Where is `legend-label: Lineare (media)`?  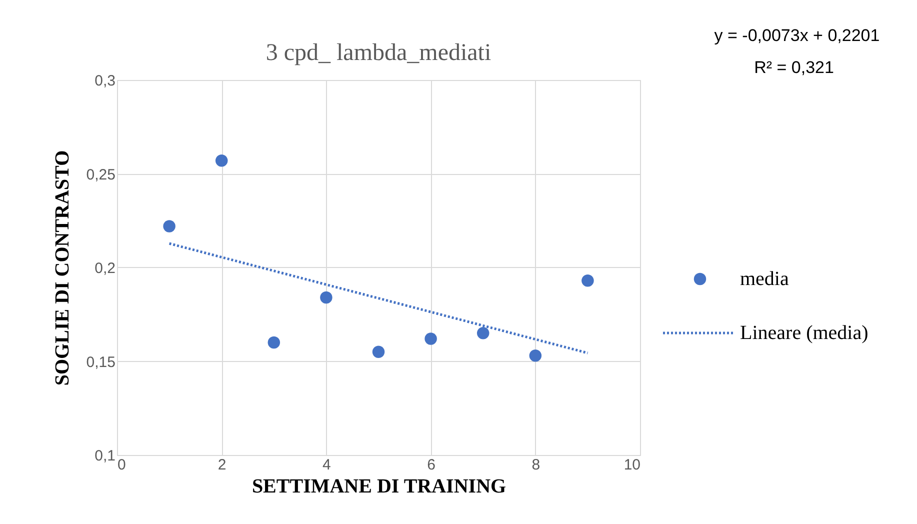 legend-label: Lineare (media) is located at coordinates (804, 333).